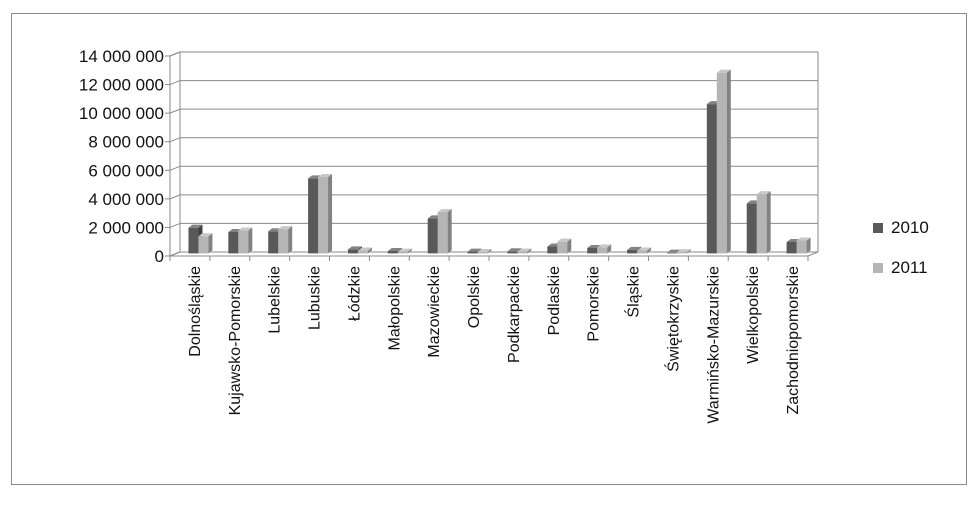  I want to click on legend-label: 2011, so click(909, 267).